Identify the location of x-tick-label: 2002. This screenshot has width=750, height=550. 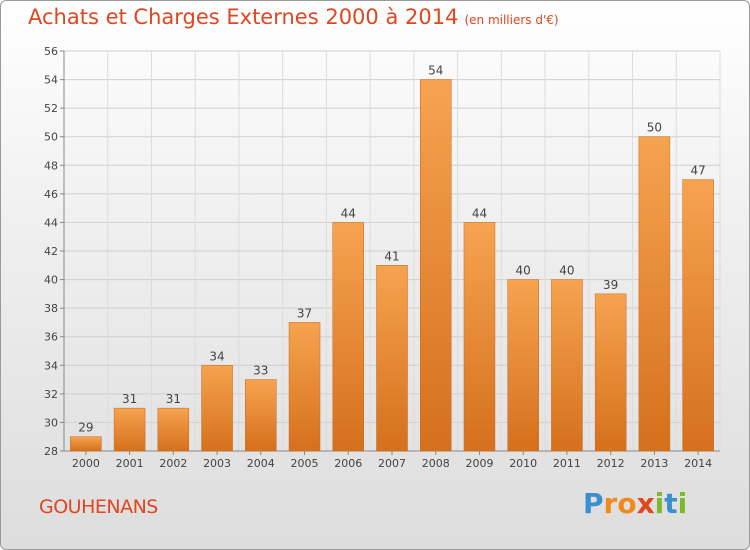
(173, 463).